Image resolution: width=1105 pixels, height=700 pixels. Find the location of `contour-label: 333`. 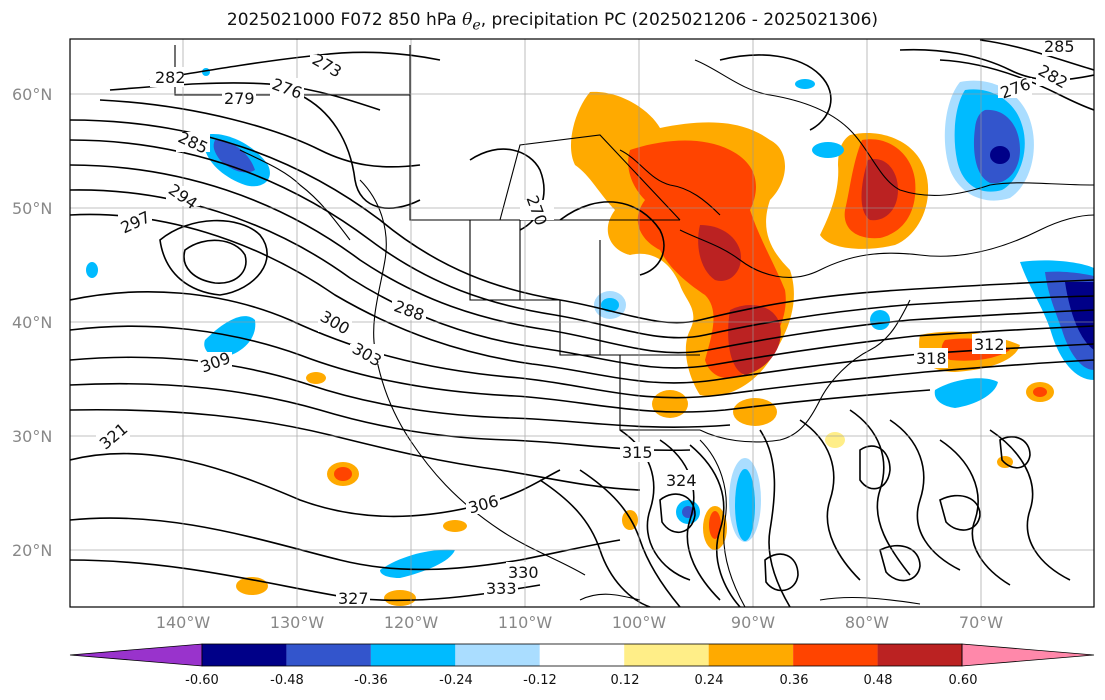

contour-label: 333 is located at coordinates (501, 588).